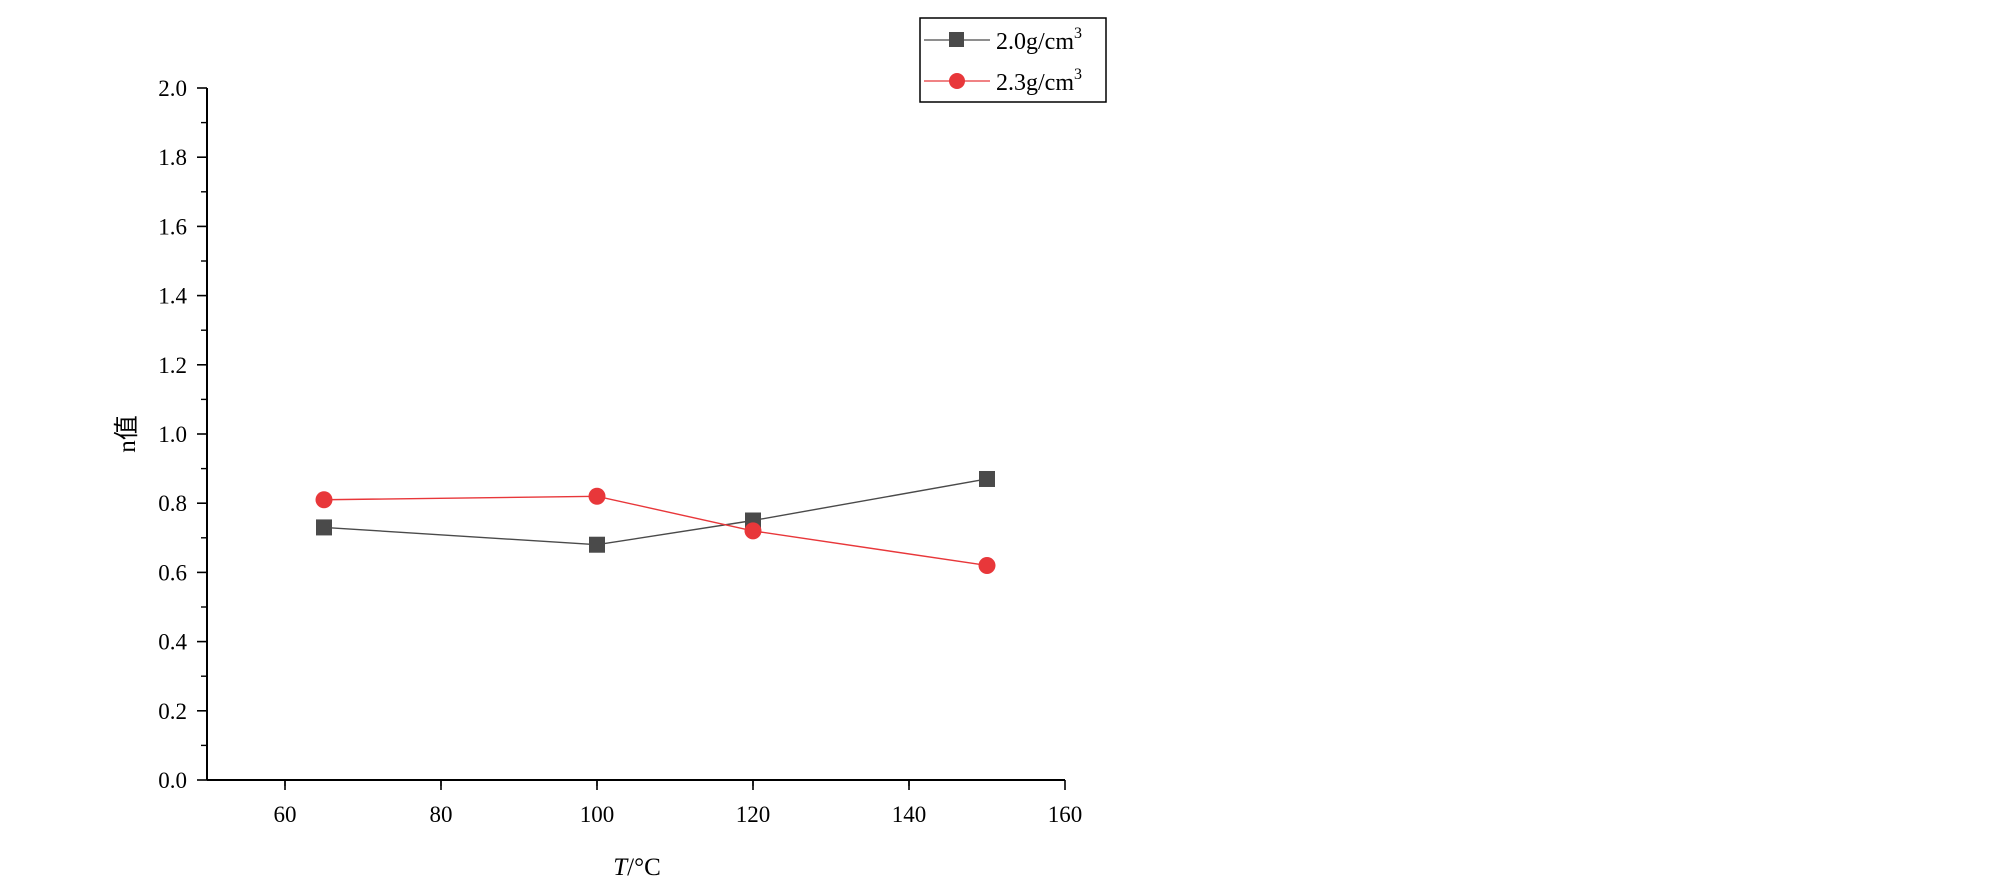  What do you see at coordinates (285, 814) in the screenshot?
I see `x-tick-label: 60` at bounding box center [285, 814].